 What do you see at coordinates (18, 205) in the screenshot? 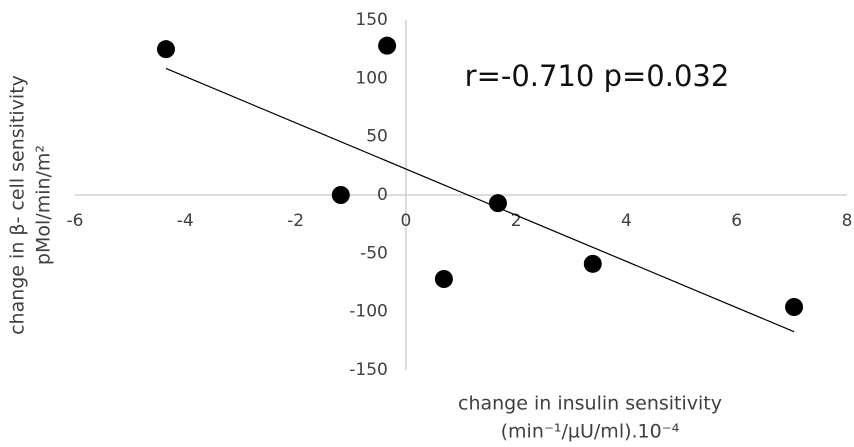
I see `y-axis-label: change in β- cell sensitivity` at bounding box center [18, 205].